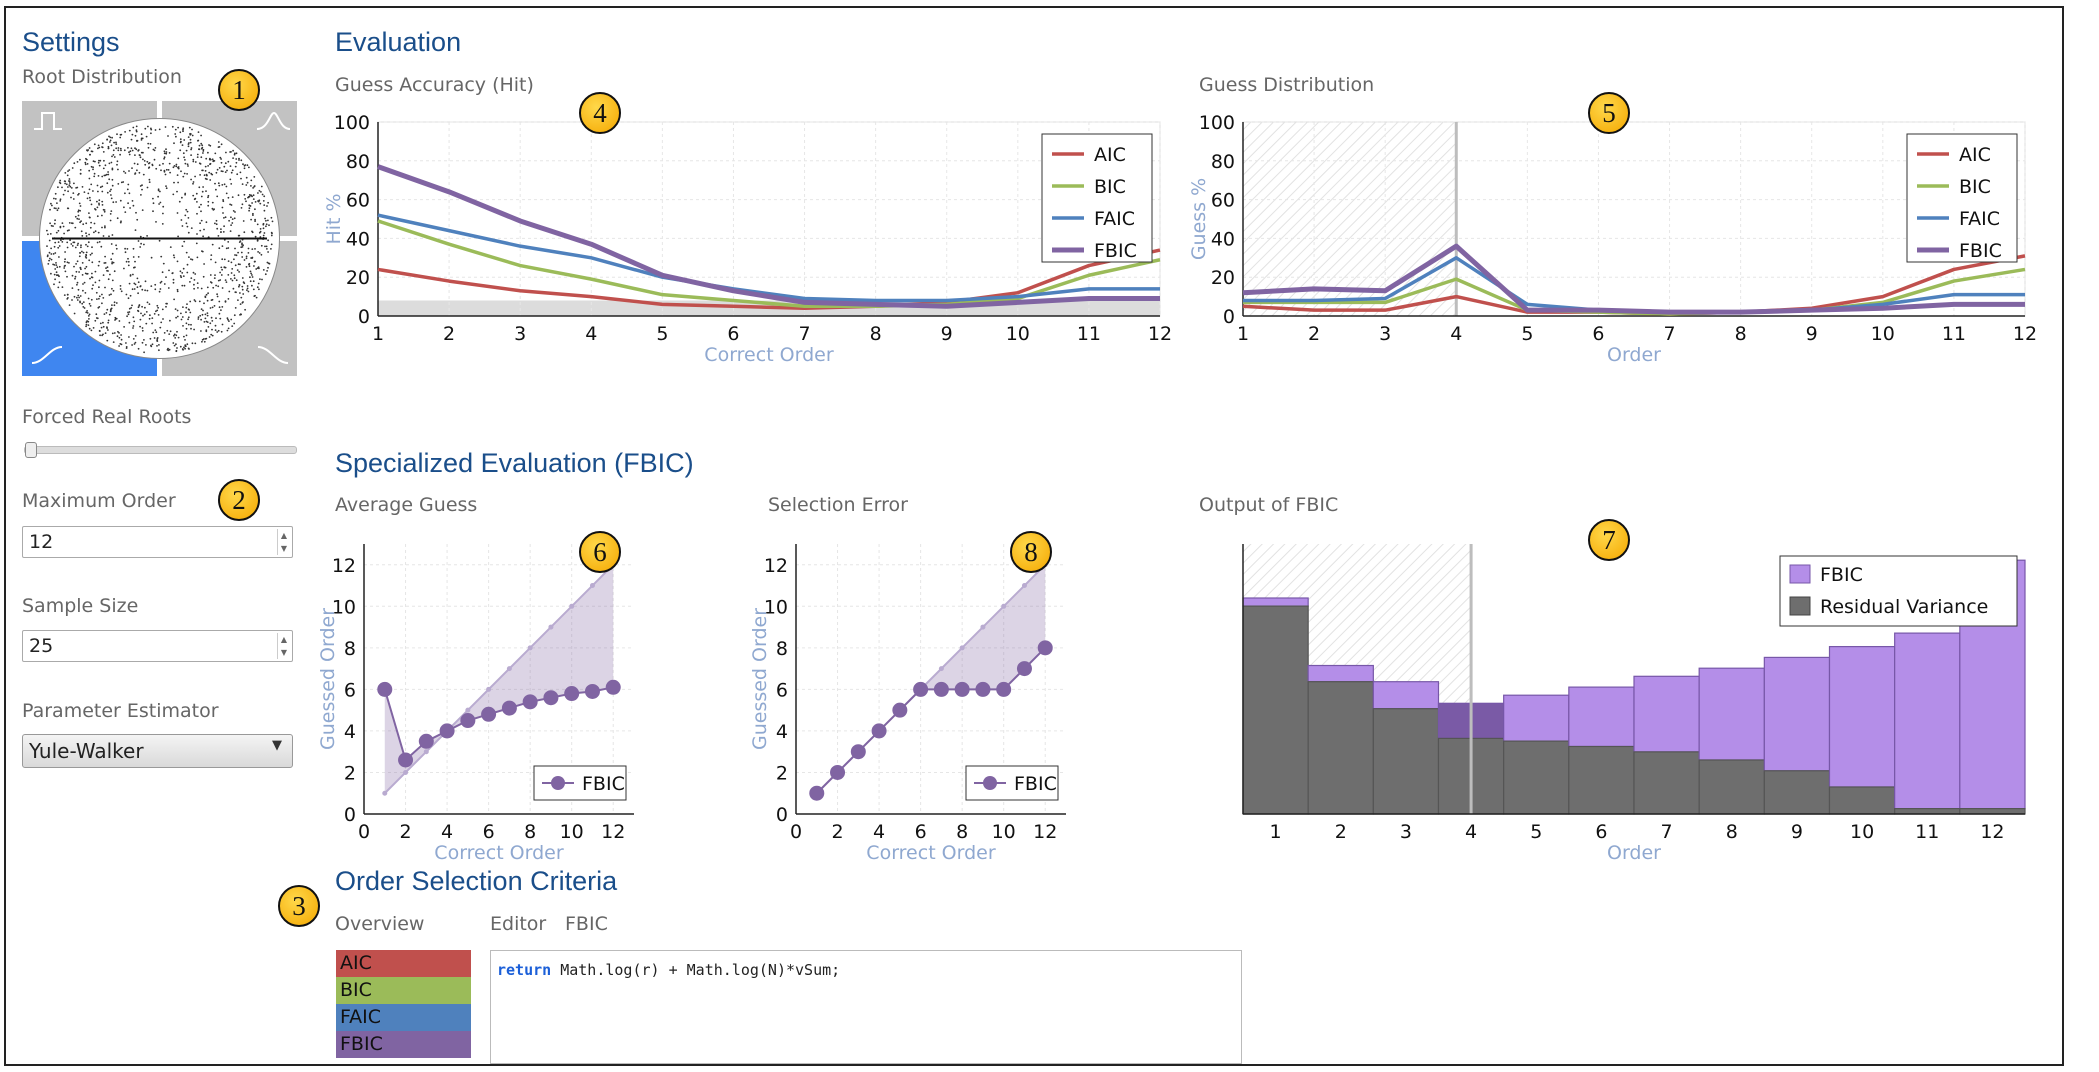 This screenshot has width=2099, height=1072. What do you see at coordinates (403, 1017) in the screenshot?
I see `criterion-faic: FAIC` at bounding box center [403, 1017].